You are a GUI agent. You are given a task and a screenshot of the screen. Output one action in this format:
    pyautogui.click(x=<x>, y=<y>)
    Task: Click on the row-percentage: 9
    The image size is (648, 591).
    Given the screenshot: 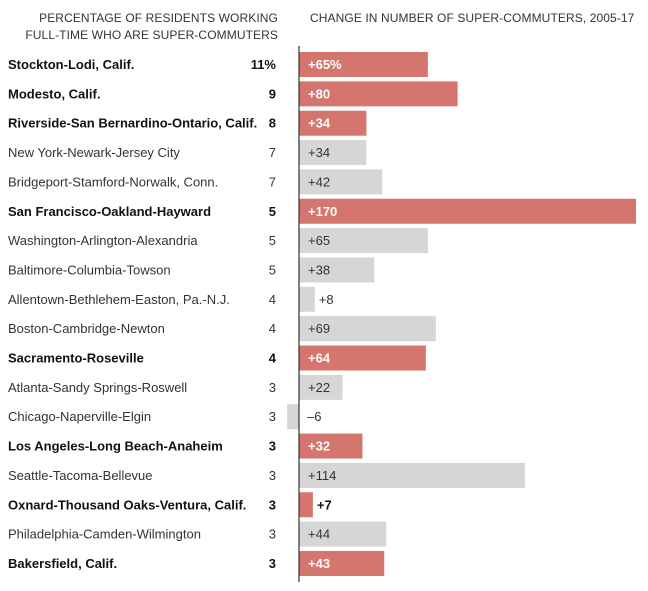 What is the action you would take?
    pyautogui.click(x=272, y=93)
    